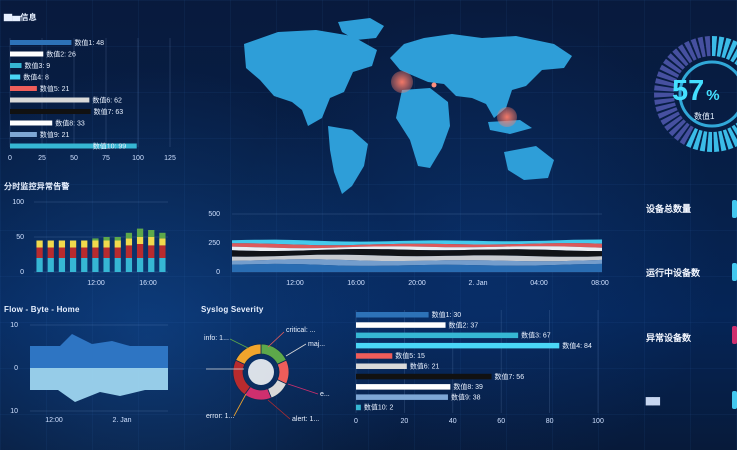  What do you see at coordinates (348, 160) in the screenshot?
I see `south-america-shape` at bounding box center [348, 160].